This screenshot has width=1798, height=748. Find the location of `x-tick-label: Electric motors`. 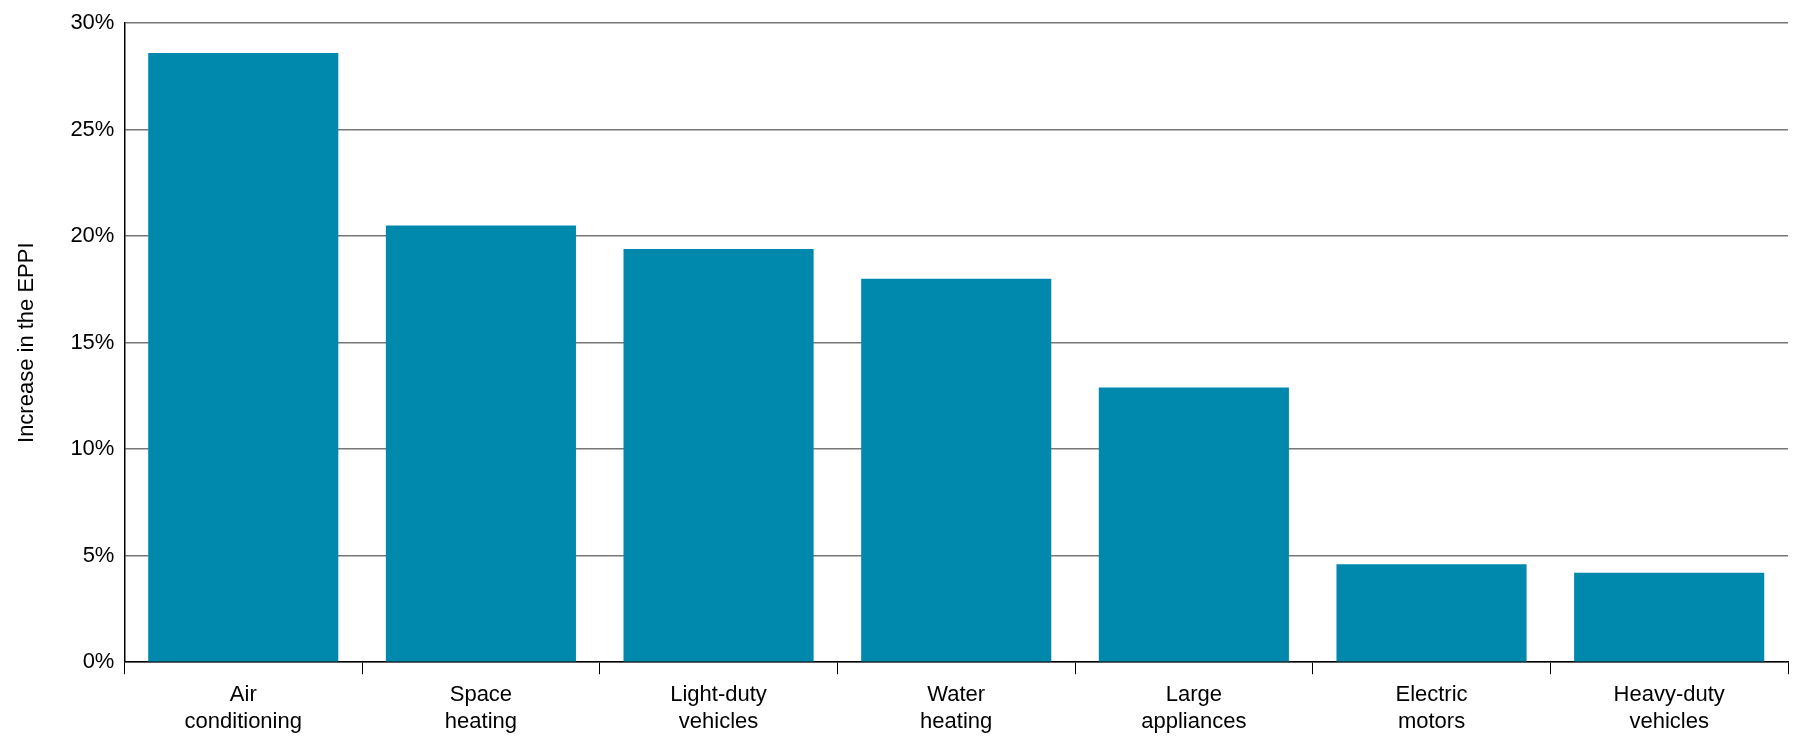

x-tick-label: Electric motors is located at coordinates (1431, 707).